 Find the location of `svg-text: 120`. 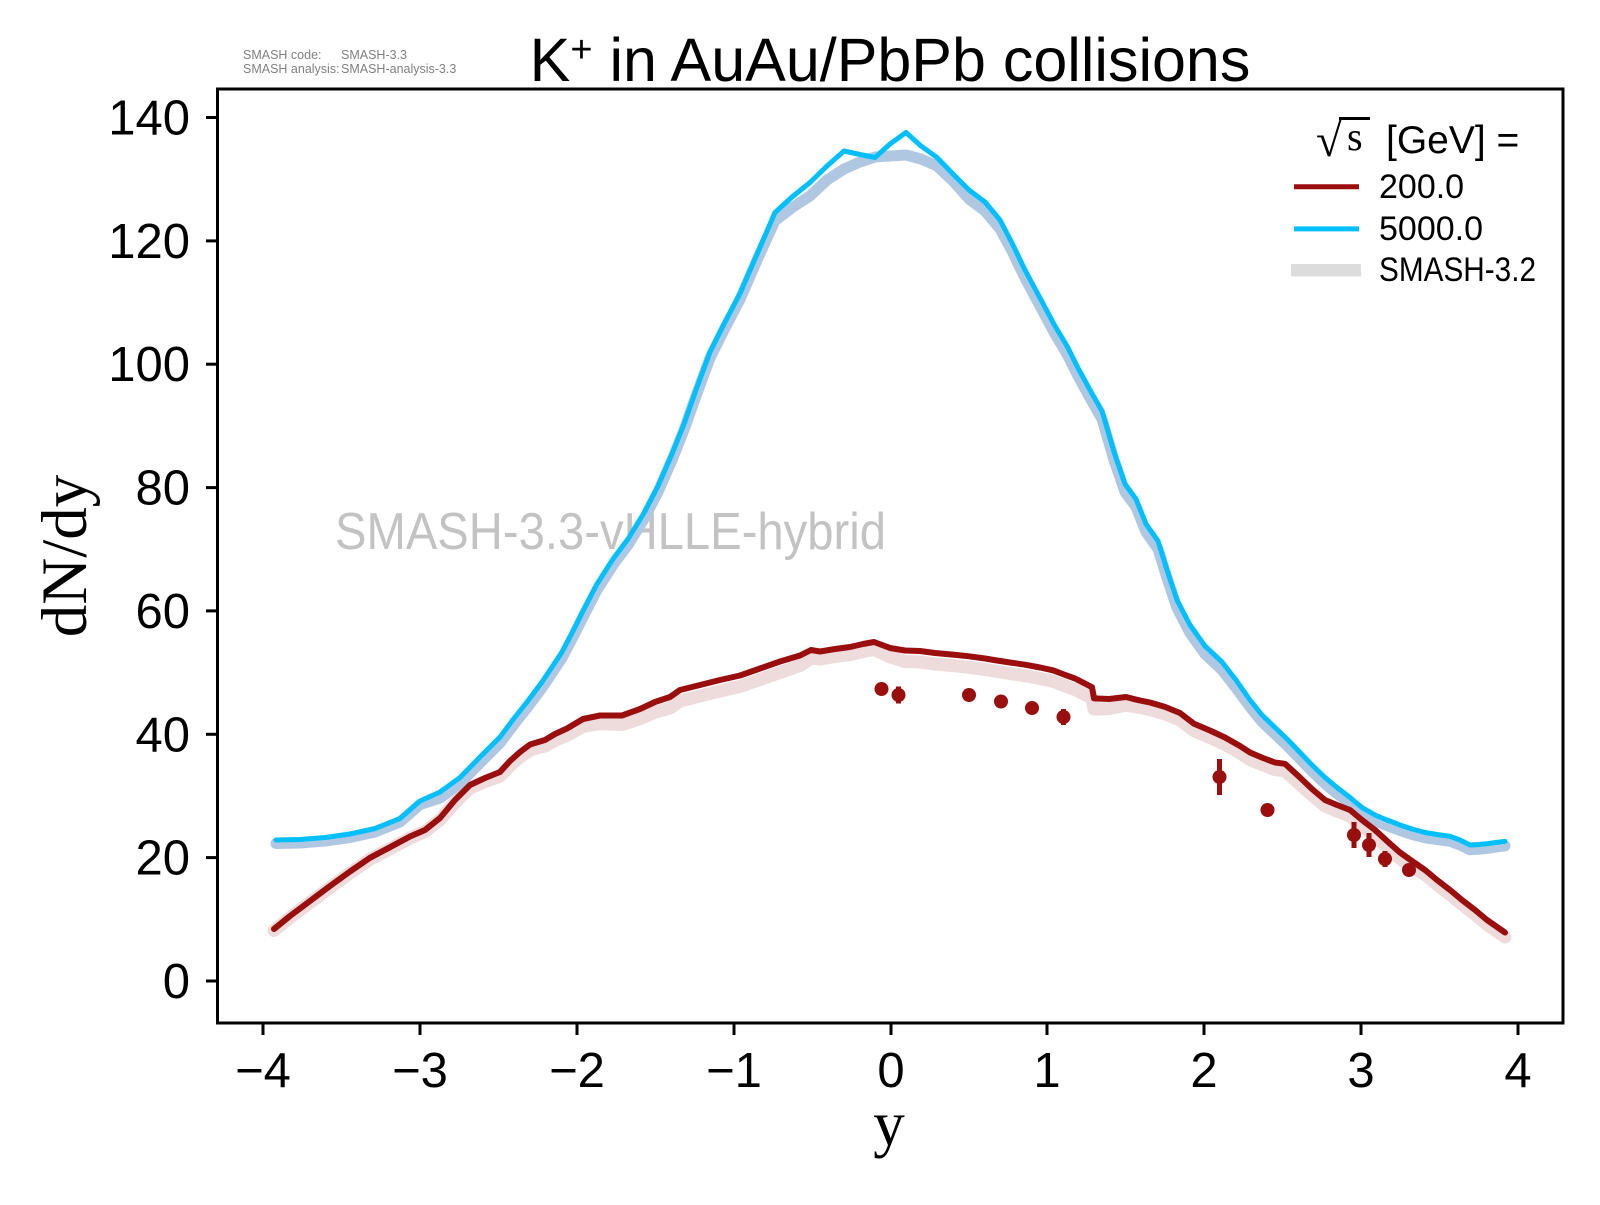

svg-text: 120 is located at coordinates (149, 242).